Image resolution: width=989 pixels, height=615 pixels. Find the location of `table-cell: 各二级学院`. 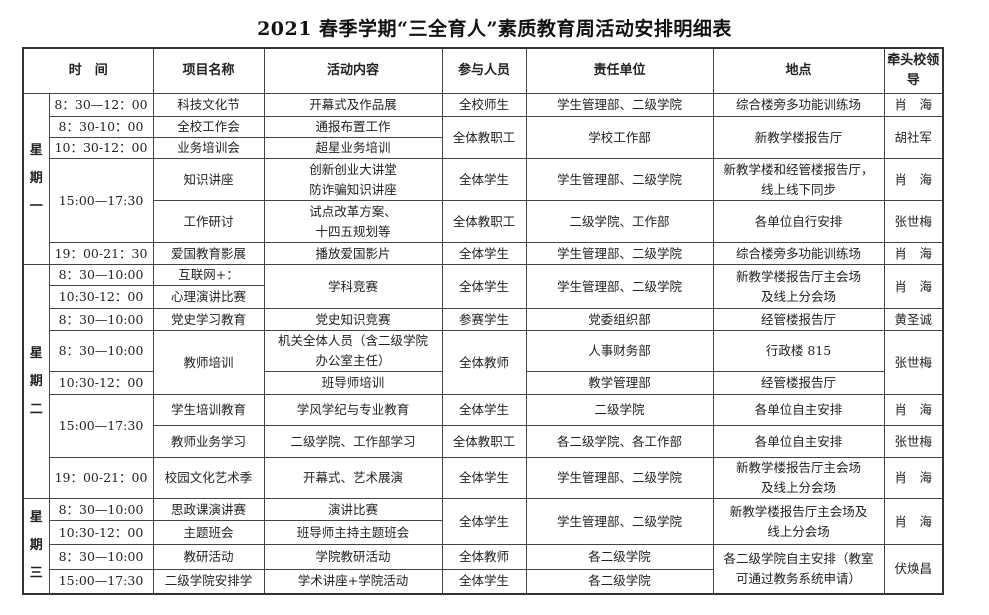

table-cell: 各二级学院 is located at coordinates (619, 581).